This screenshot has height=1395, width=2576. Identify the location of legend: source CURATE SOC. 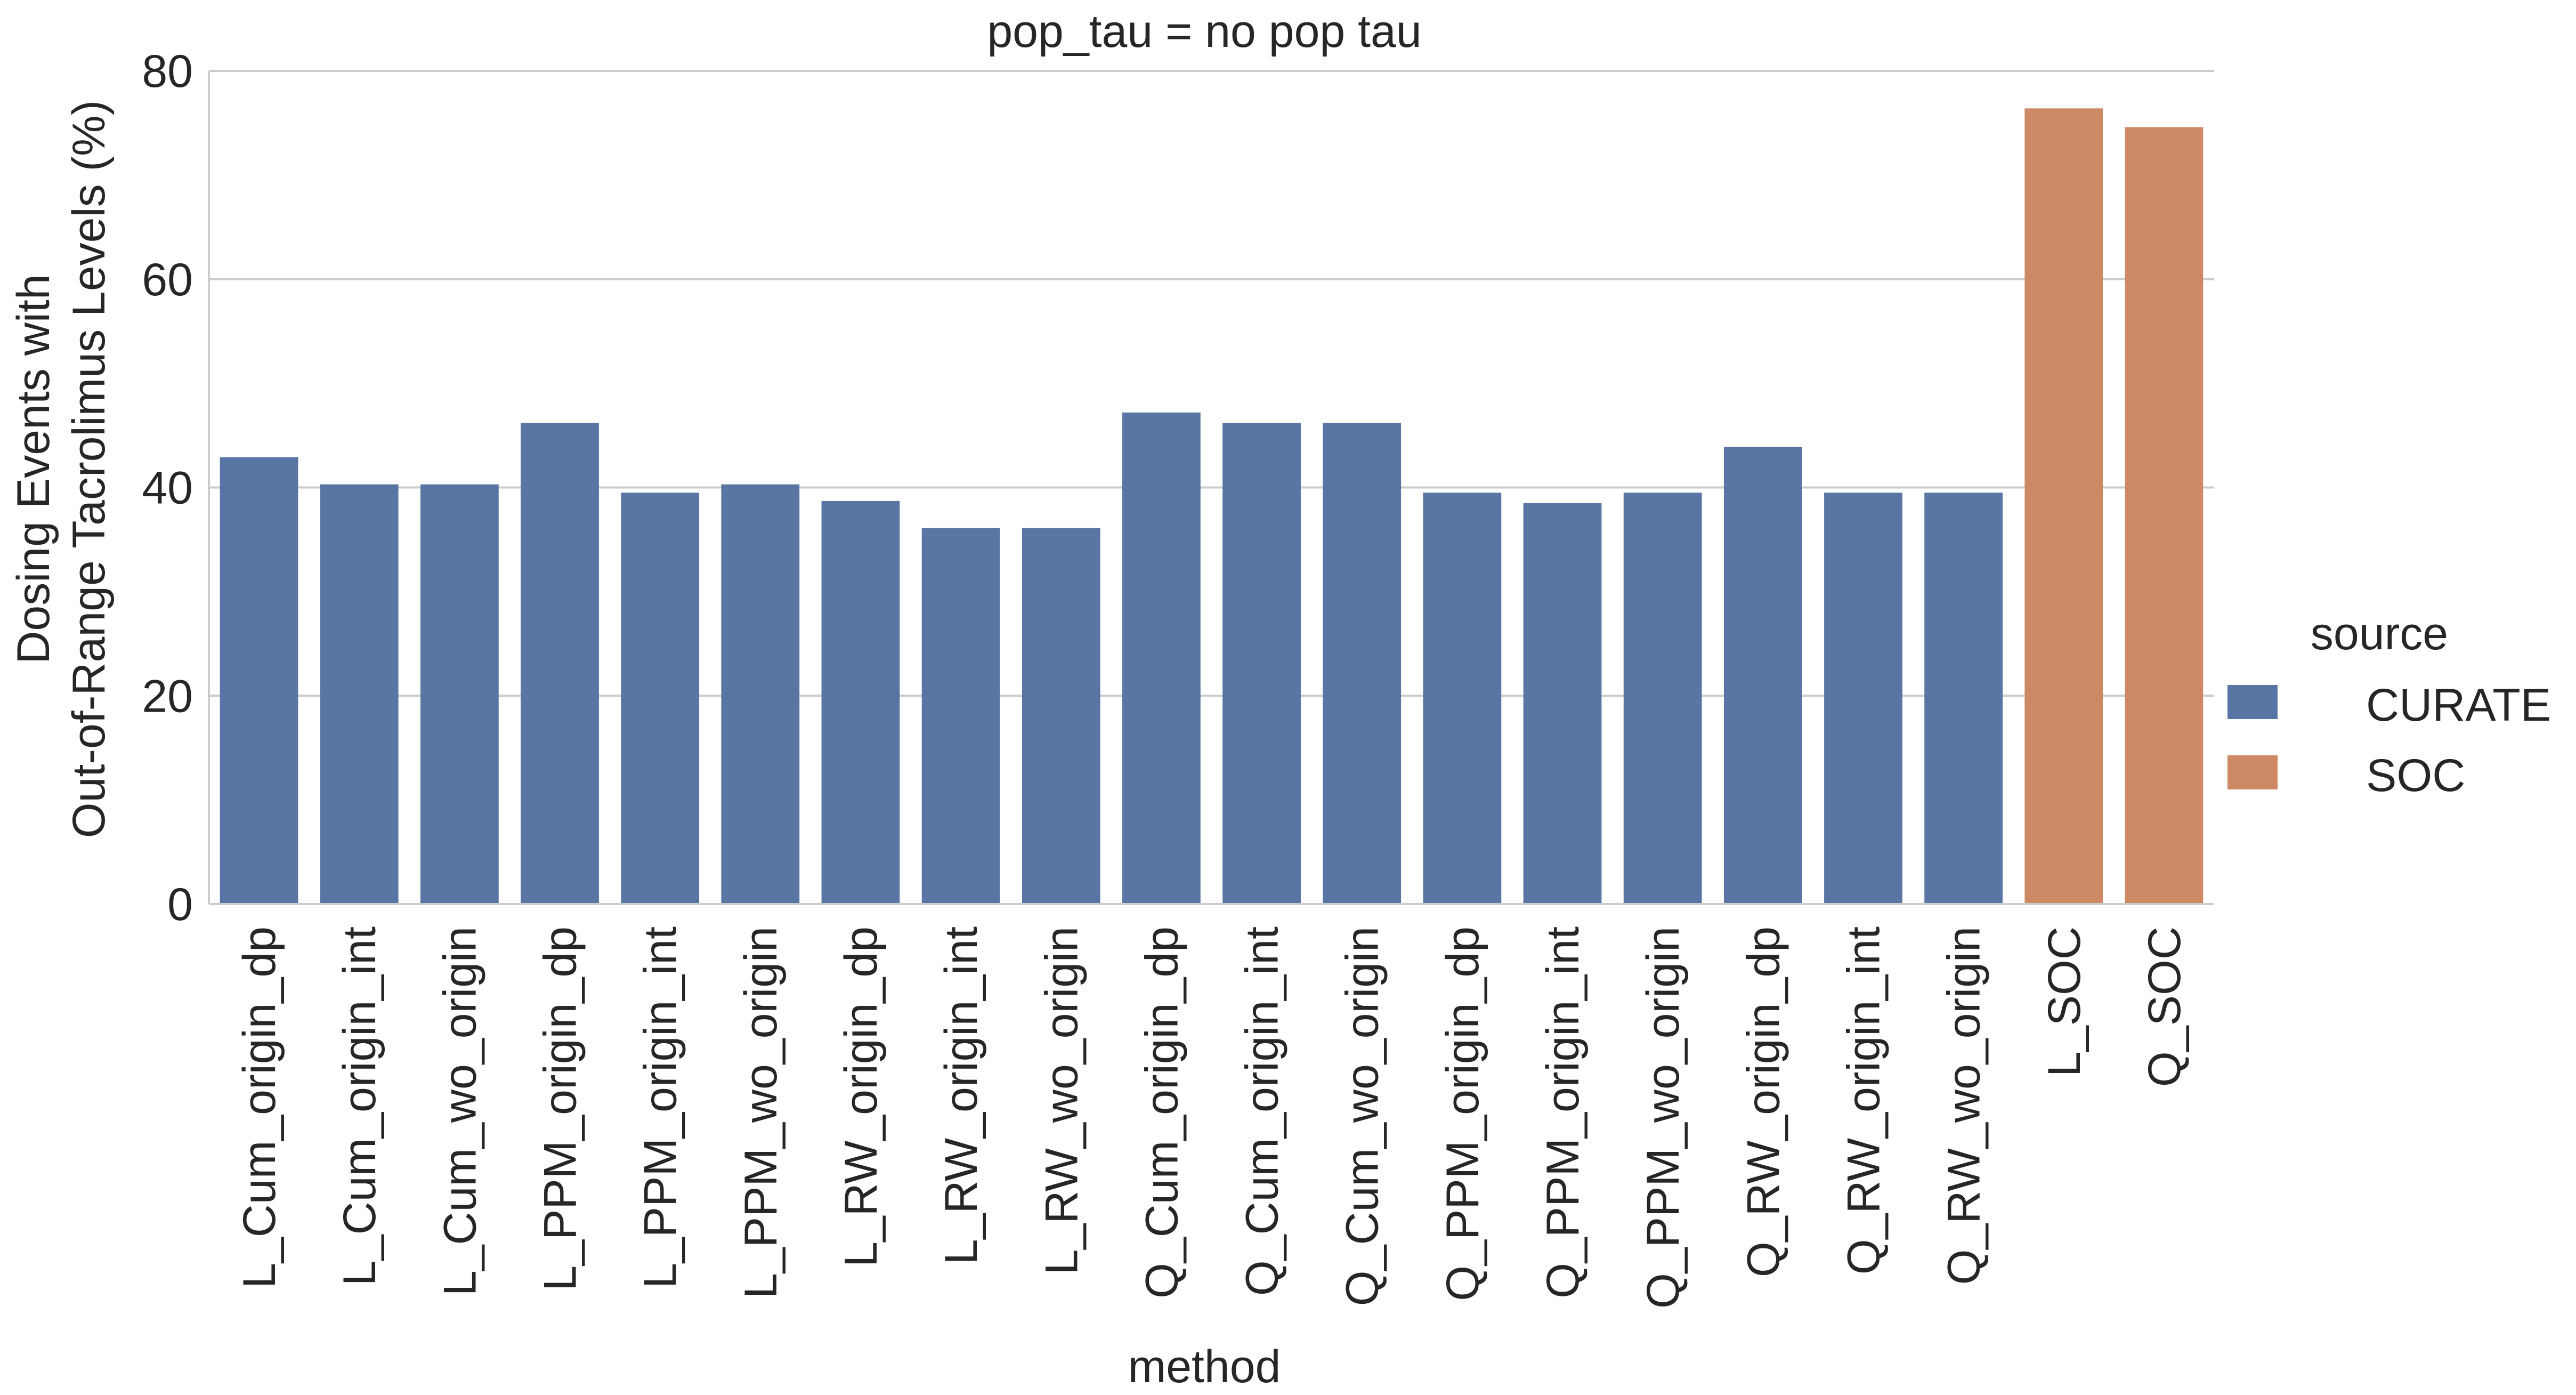
(2389, 704).